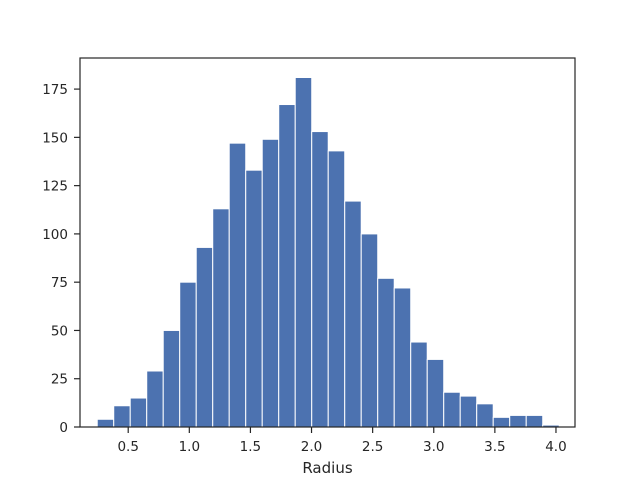  Describe the element at coordinates (189, 447) in the screenshot. I see `x-tick-label: 1.0` at that location.